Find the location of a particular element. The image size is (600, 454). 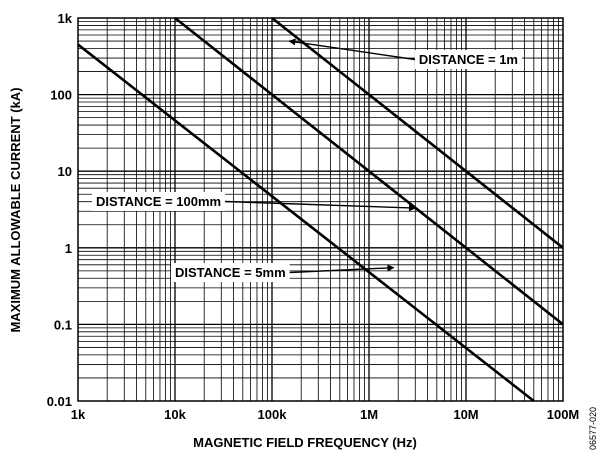

annotation-label: DISTANCE = 100mm is located at coordinates (158, 201).